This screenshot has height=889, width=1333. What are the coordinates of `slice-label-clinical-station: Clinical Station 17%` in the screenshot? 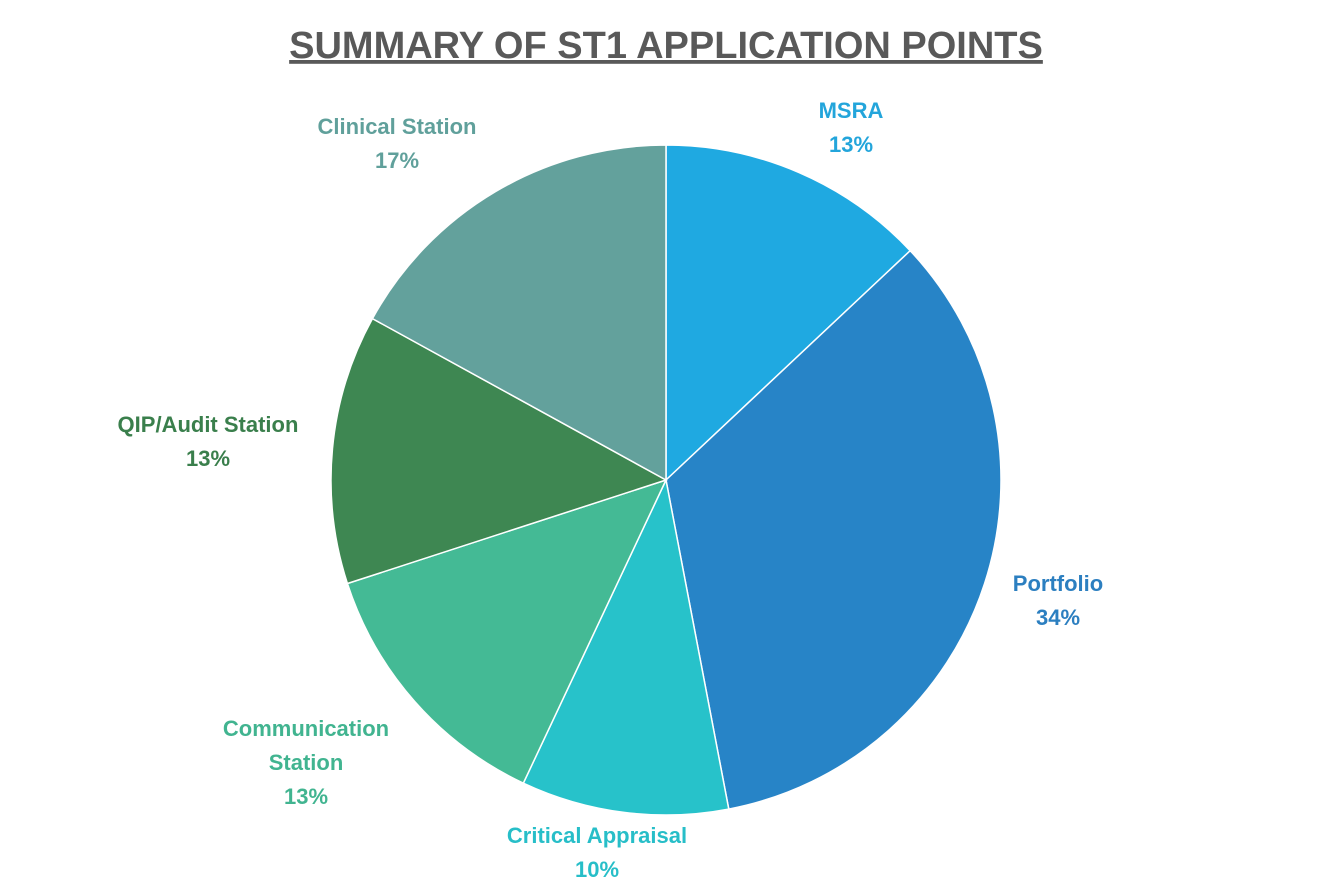 It's located at (397, 143).